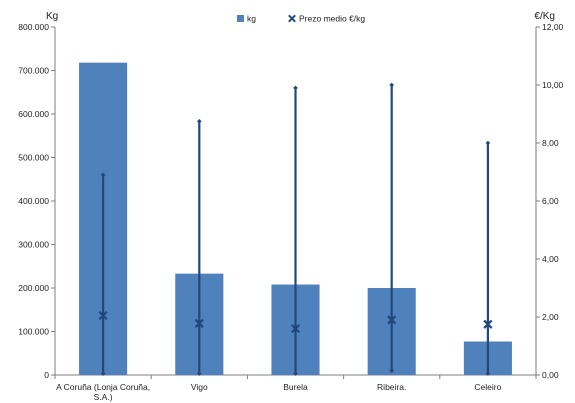 Image resolution: width=575 pixels, height=403 pixels. Describe the element at coordinates (550, 317) in the screenshot. I see `right-tick-label: 2,00` at that location.